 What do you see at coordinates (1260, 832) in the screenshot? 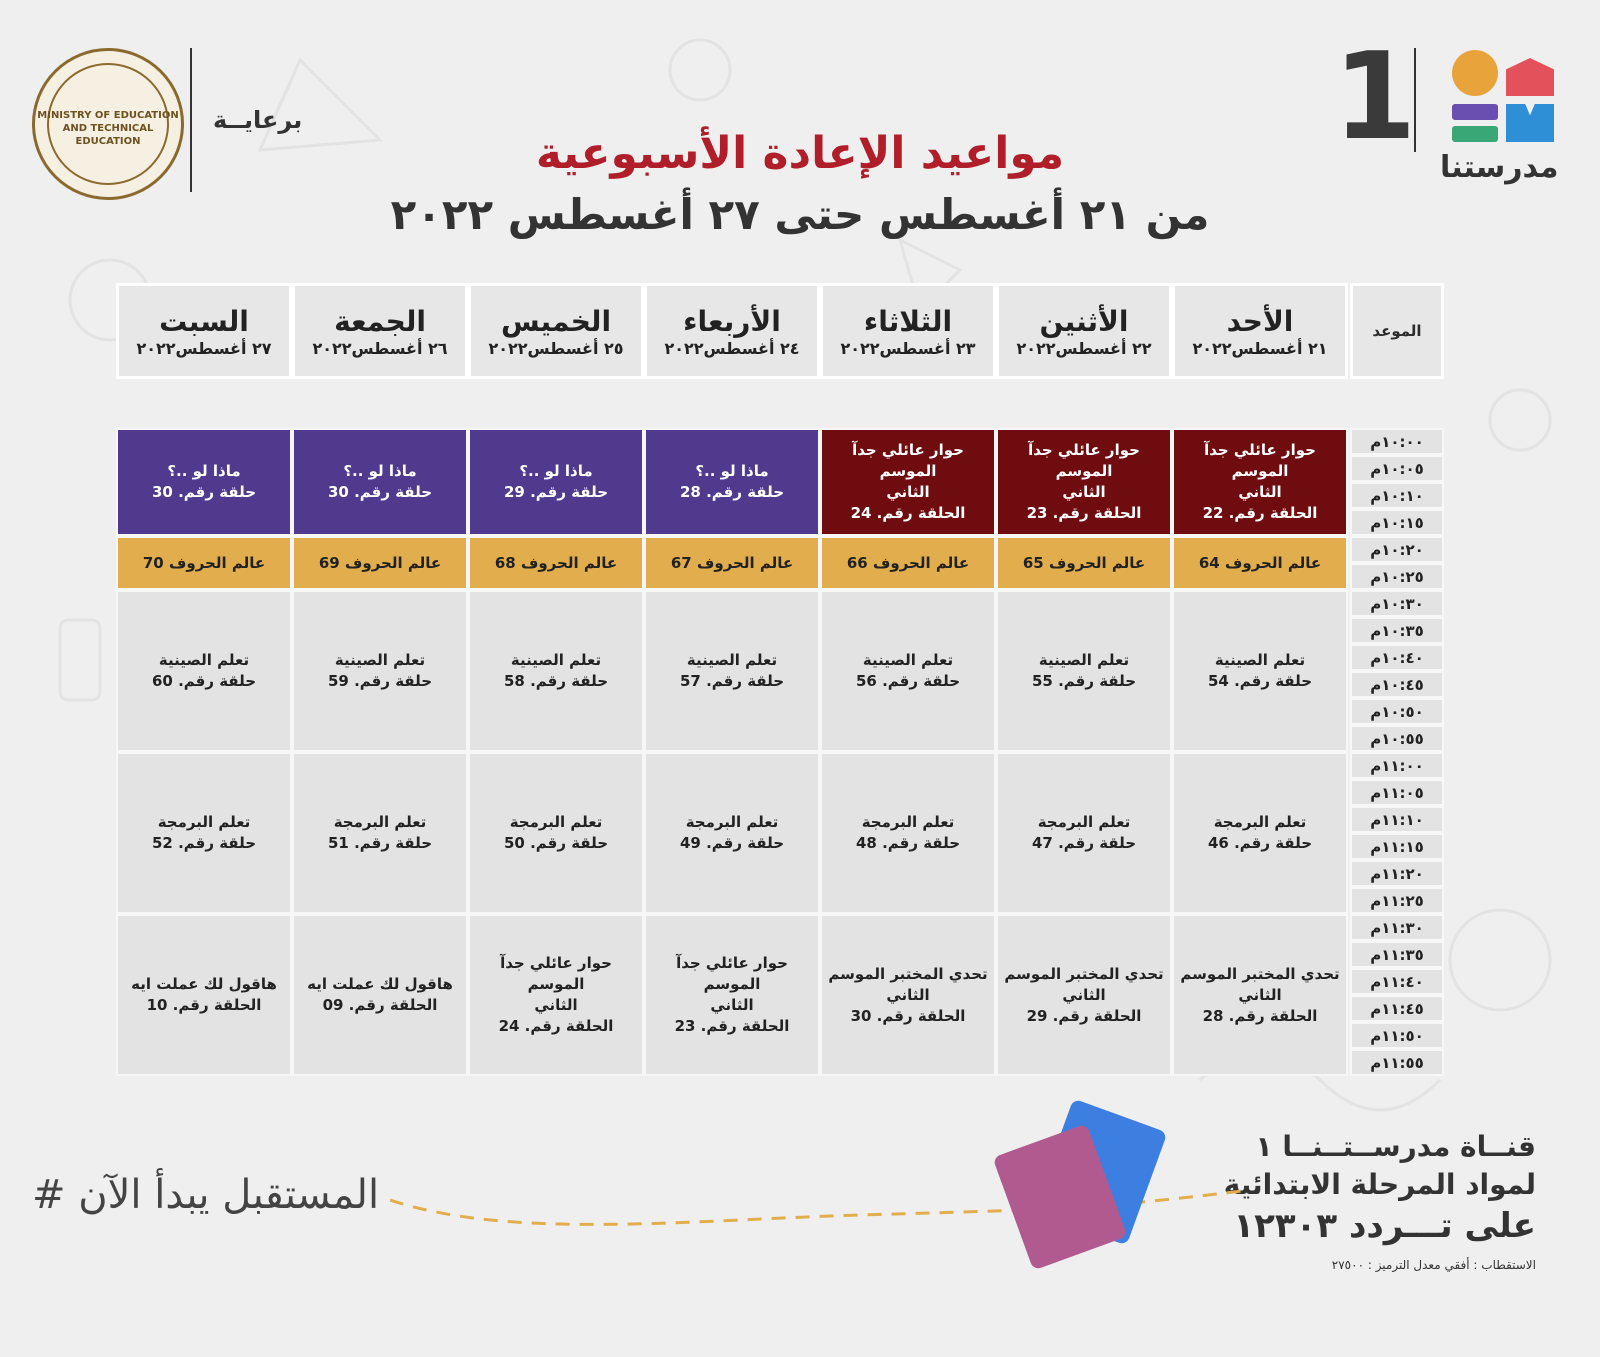
I see `program-title: تعلم البرمجة حلقة رقم. 46` at bounding box center [1260, 832].